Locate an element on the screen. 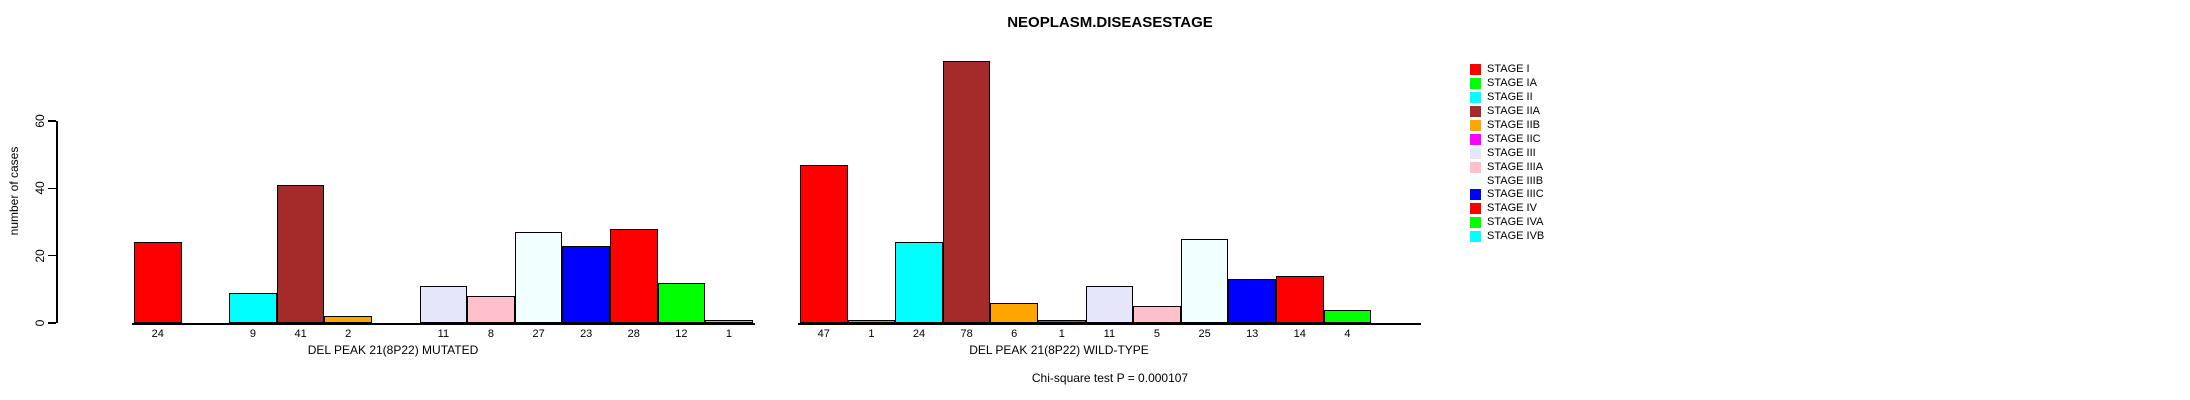  legend-item: STAGE IIB is located at coordinates (1507, 126).